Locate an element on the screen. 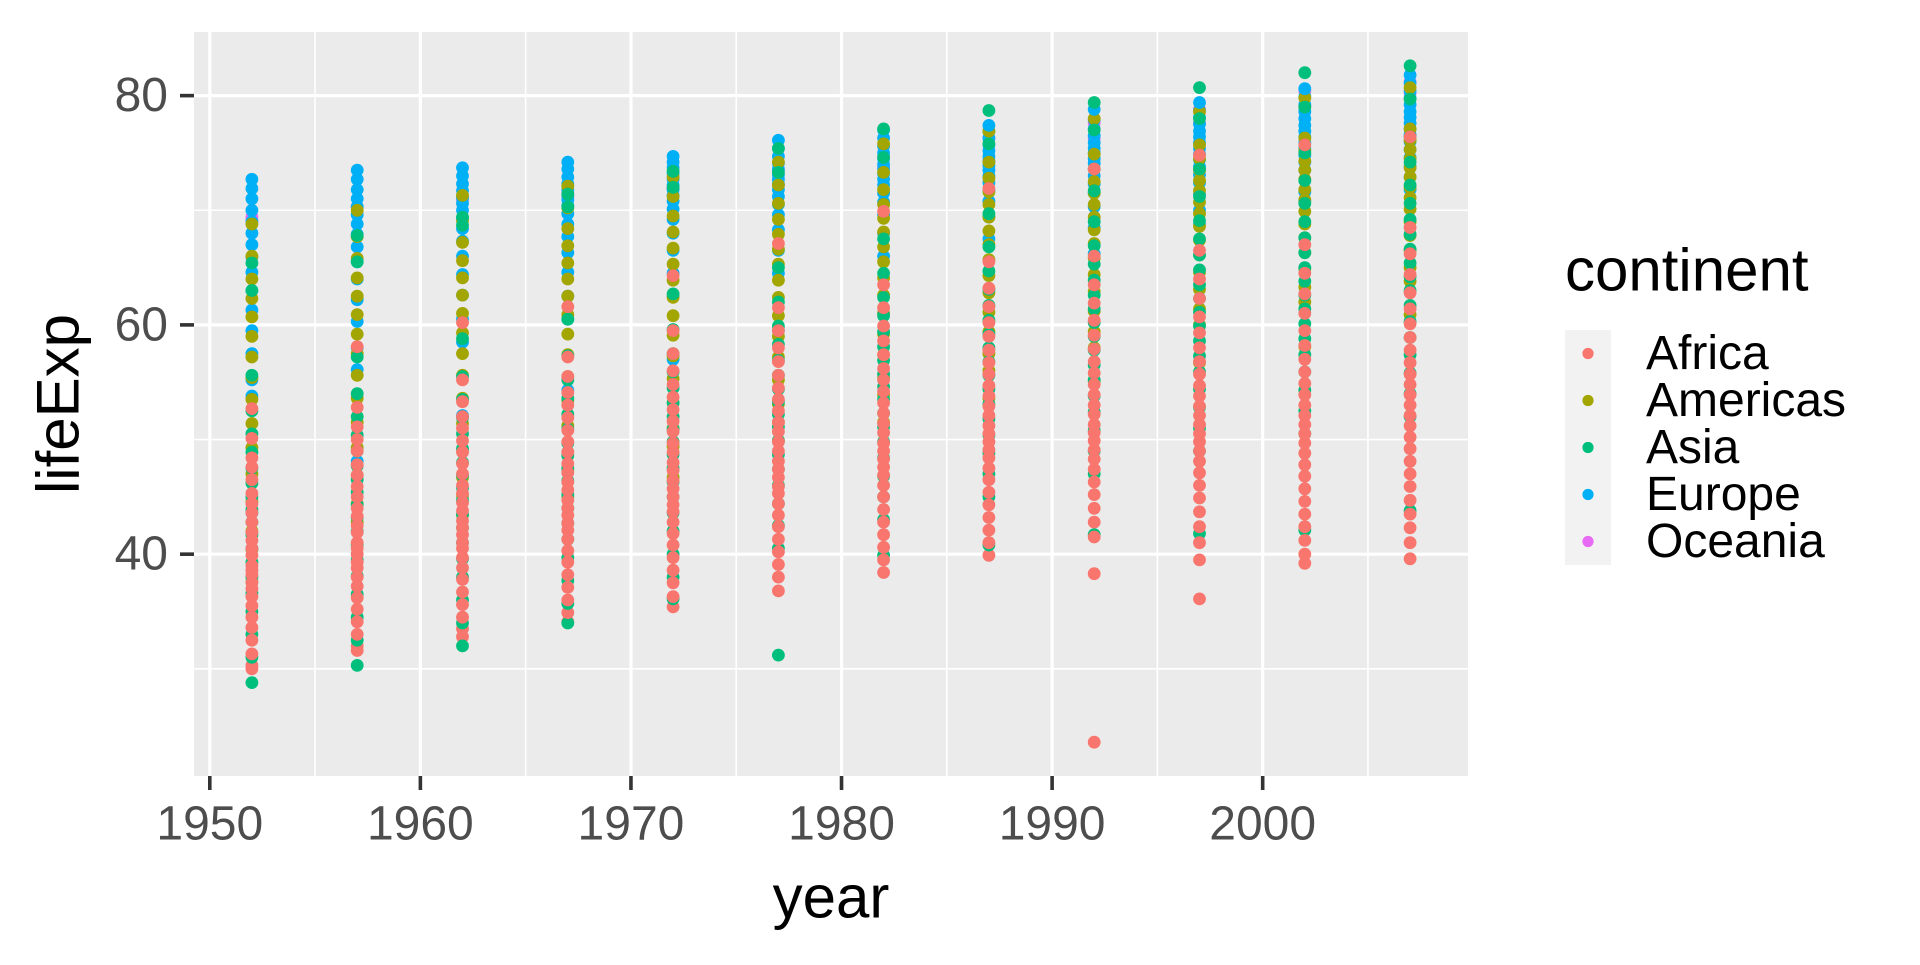 The width and height of the screenshot is (1920, 965). x-axis-tick-label: 1950 is located at coordinates (209, 824).